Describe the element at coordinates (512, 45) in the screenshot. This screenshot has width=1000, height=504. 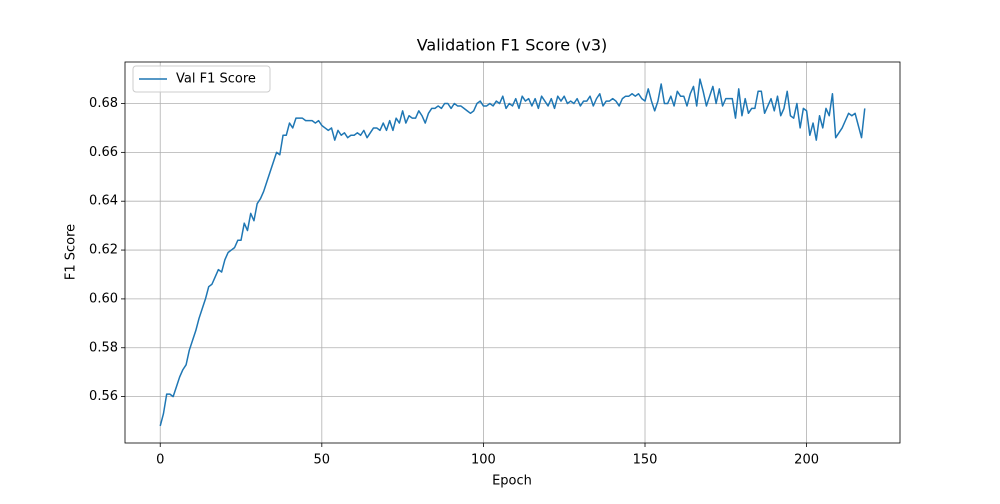
I see `chart-title: Validation F1 Score (v3)` at that location.